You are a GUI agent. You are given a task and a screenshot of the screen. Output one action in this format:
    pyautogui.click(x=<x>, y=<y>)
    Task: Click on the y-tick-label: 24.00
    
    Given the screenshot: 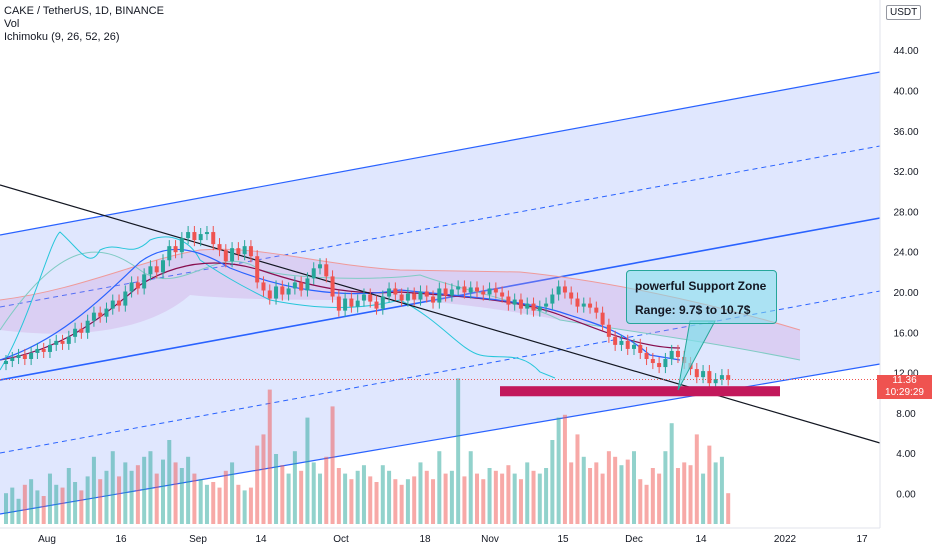 What is the action you would take?
    pyautogui.click(x=905, y=253)
    